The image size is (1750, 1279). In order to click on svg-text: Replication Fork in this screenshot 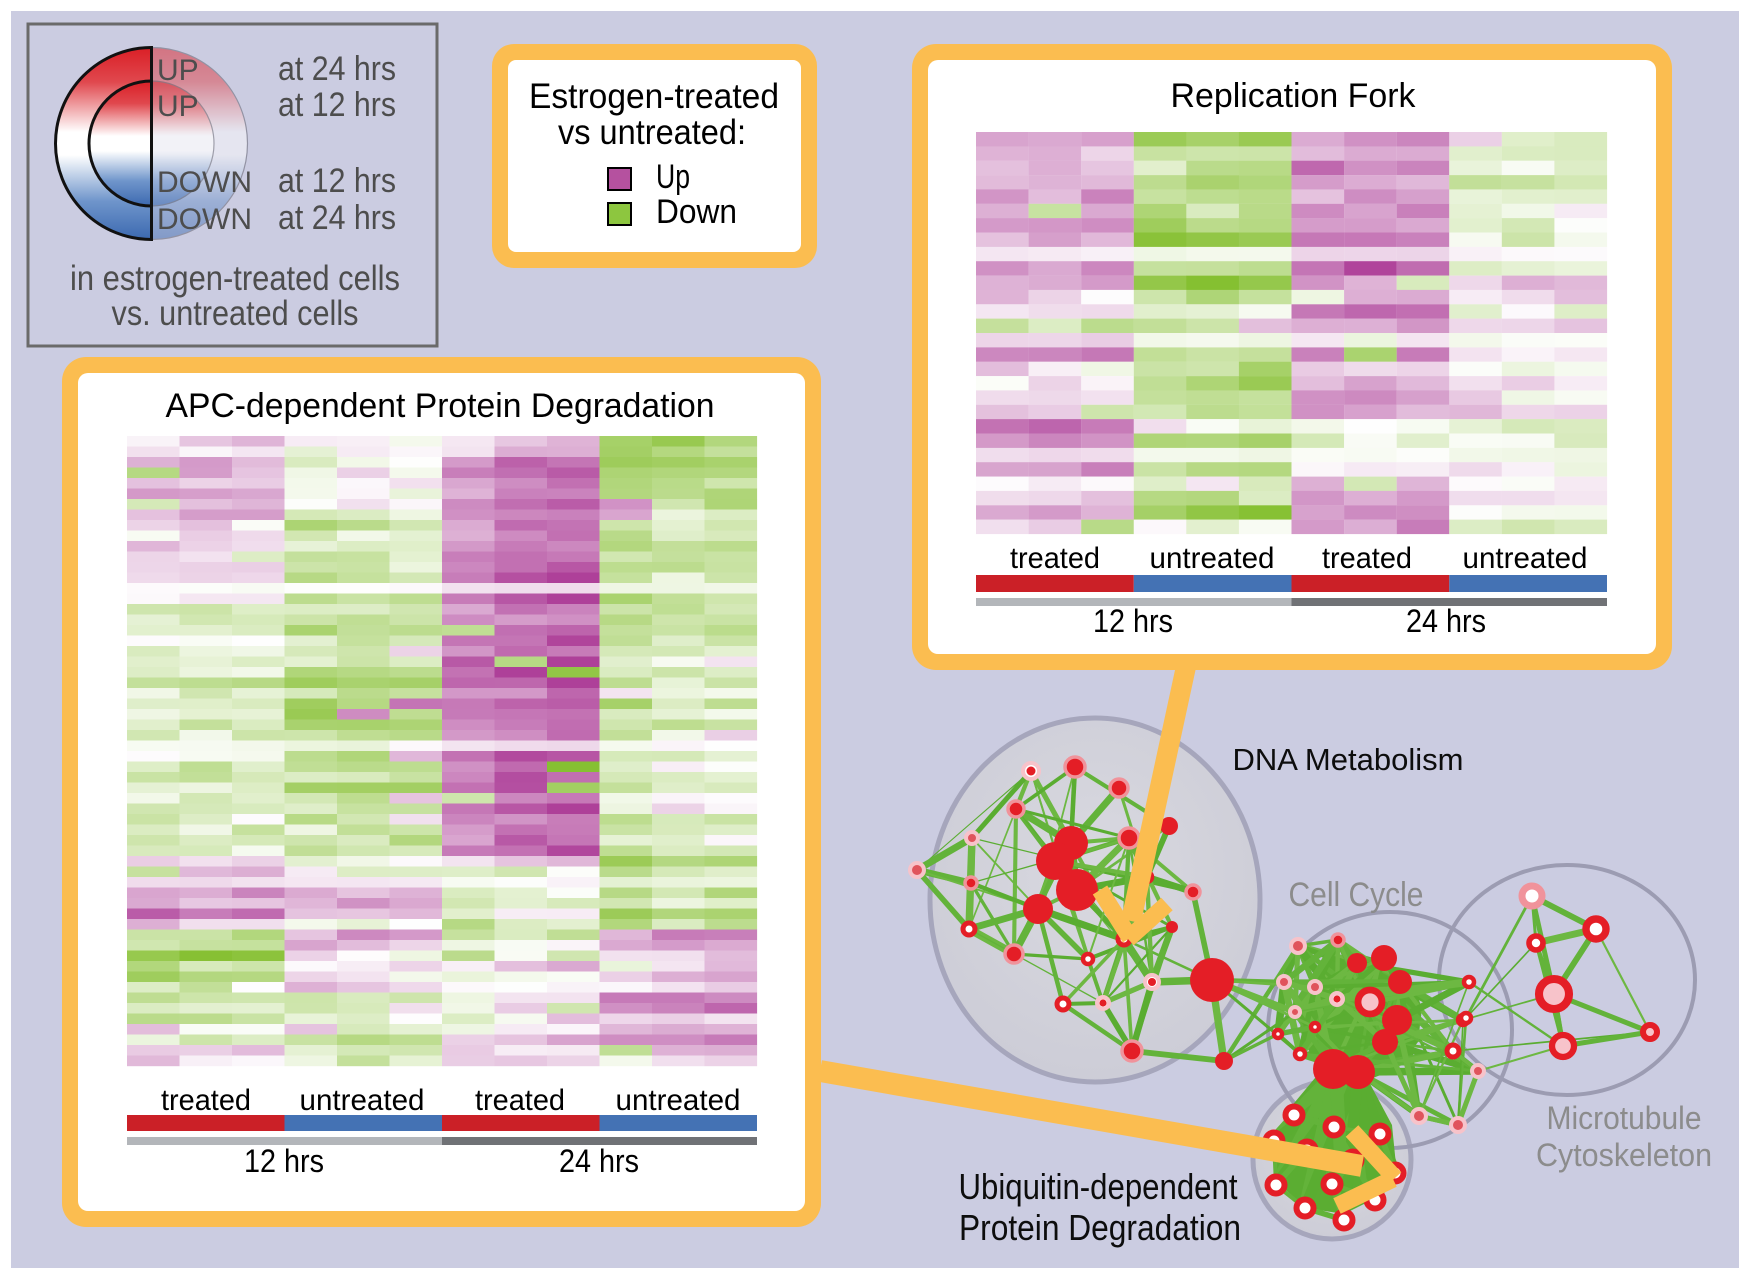, I will do `click(1294, 96)`.